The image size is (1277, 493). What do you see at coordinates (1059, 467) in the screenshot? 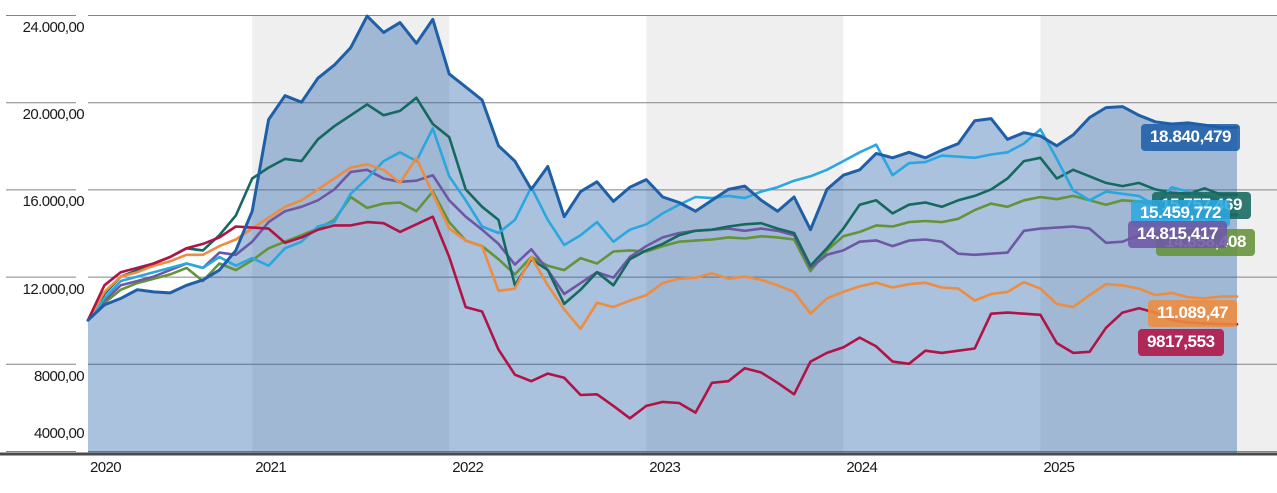
I see `x-axis-label-2025: 2025` at bounding box center [1059, 467].